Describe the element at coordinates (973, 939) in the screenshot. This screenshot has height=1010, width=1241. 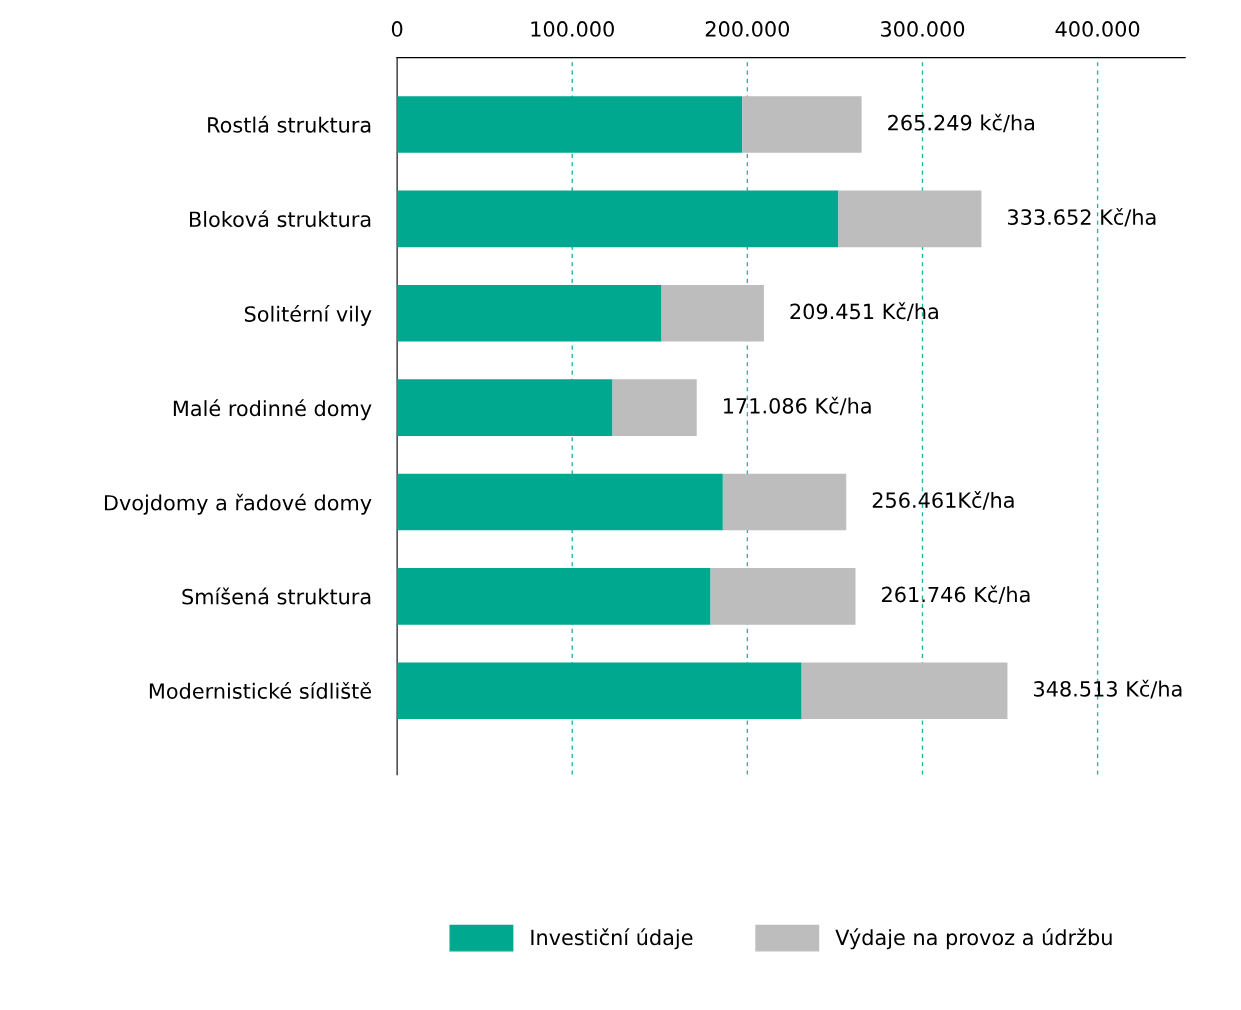
I see `legend-label: Výdaje na provoz a údržbu` at that location.